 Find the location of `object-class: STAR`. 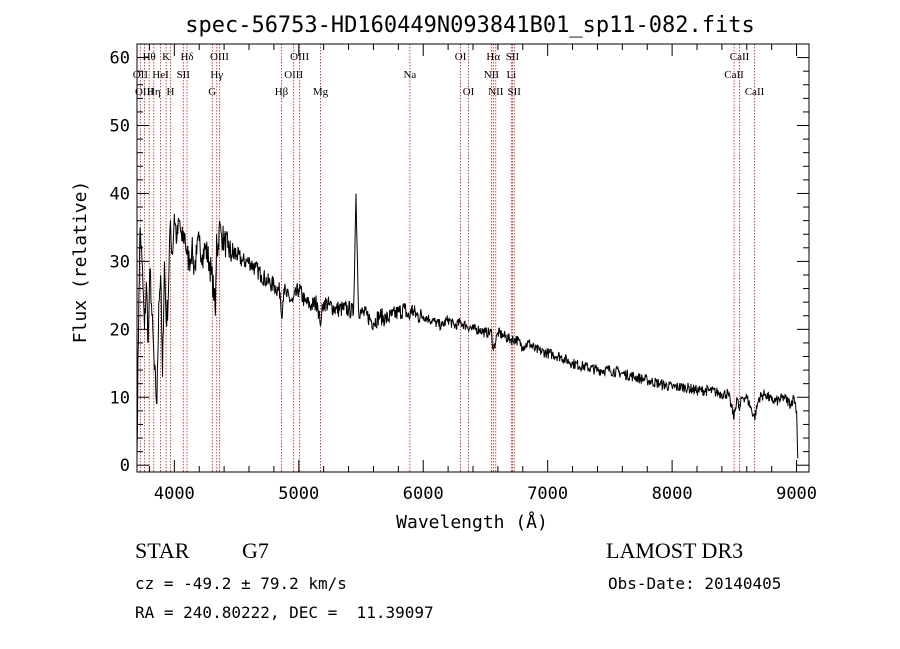

object-class: STAR is located at coordinates (162, 550).